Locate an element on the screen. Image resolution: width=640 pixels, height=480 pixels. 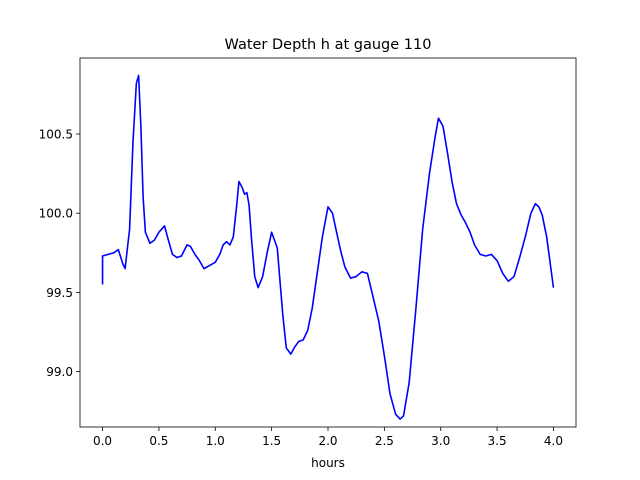
x-tick-label: 3.0 is located at coordinates (440, 441).